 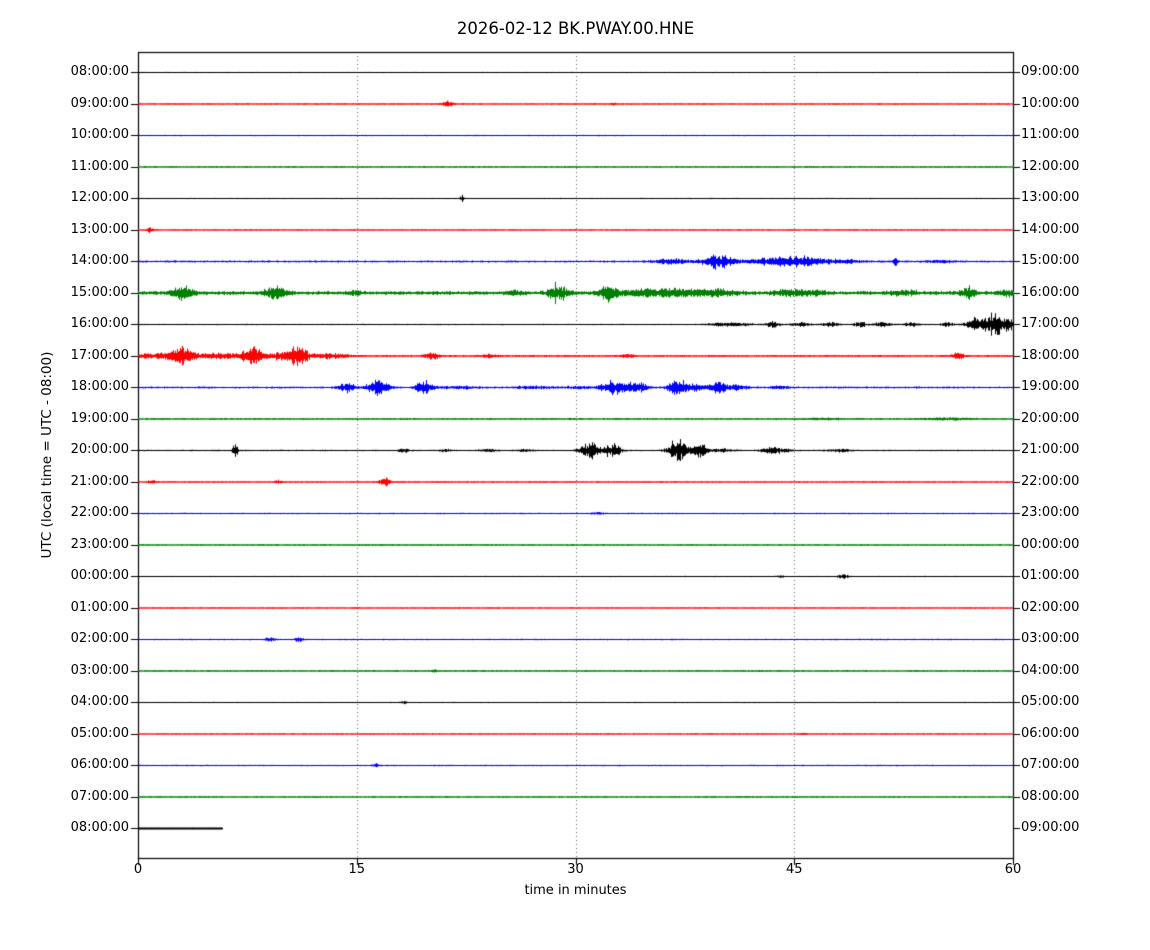 I want to click on utc-tick-label: 04:00:00, so click(x=99, y=701).